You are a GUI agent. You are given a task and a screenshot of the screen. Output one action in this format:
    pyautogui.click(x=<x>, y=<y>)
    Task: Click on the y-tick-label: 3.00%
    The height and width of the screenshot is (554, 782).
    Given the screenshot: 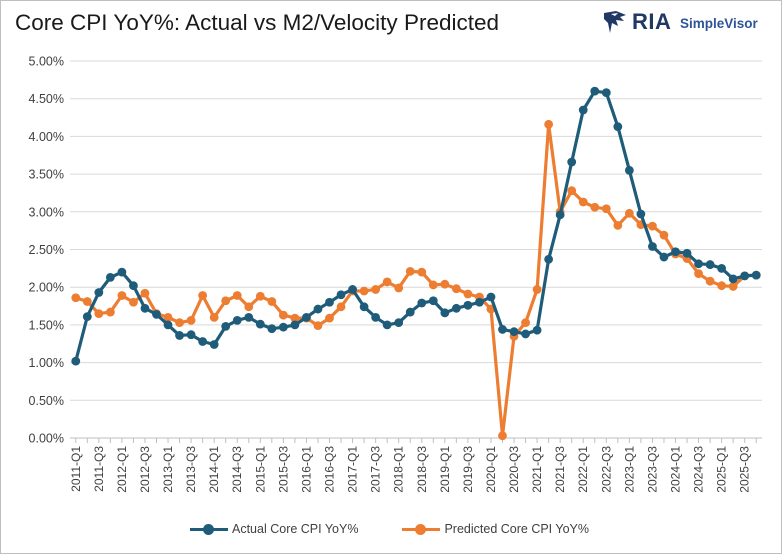 What is the action you would take?
    pyautogui.click(x=46, y=212)
    